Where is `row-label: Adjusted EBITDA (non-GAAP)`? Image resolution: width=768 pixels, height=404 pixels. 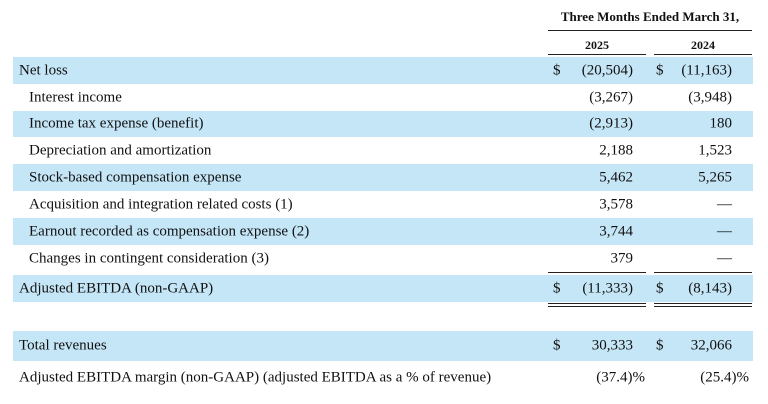 row-label: Adjusted EBITDA (non-GAAP) is located at coordinates (116, 288).